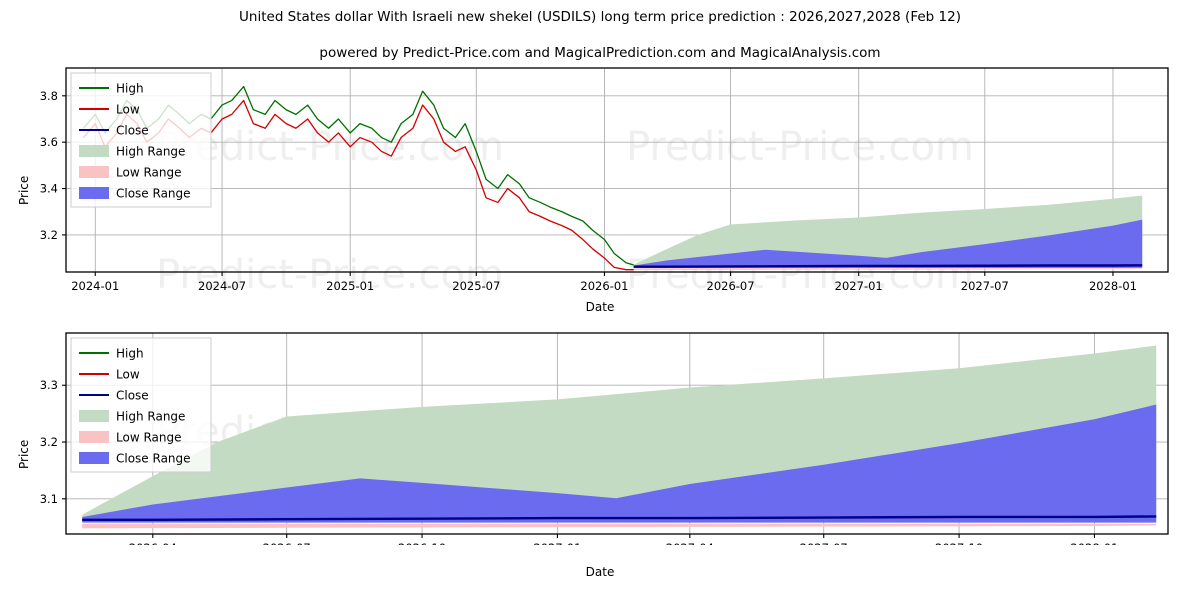 This screenshot has height=600, width=1200. Describe the element at coordinates (95, 286) in the screenshot. I see `x-tick-label: 2024-01` at that location.